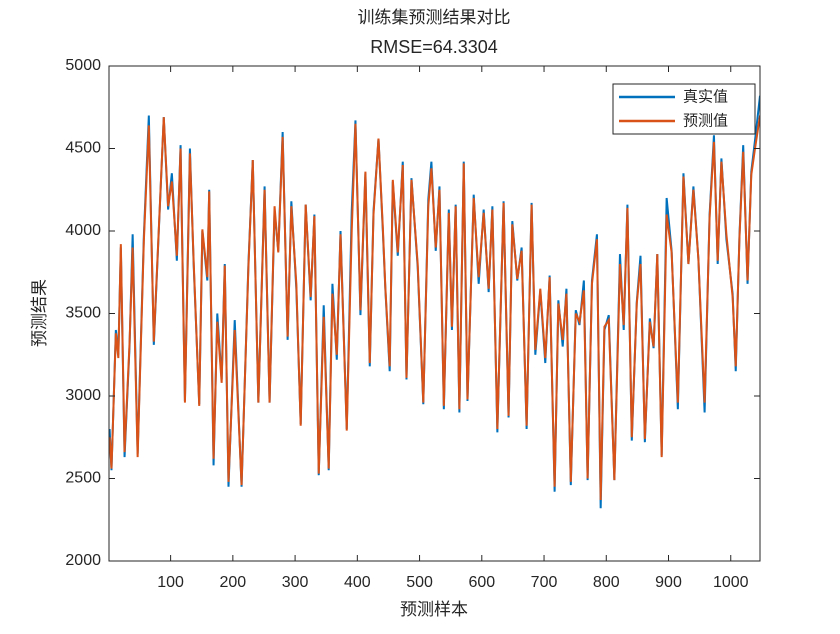  Describe the element at coordinates (434, 18) in the screenshot. I see `chart-title: 训练集预测结果对比` at that location.